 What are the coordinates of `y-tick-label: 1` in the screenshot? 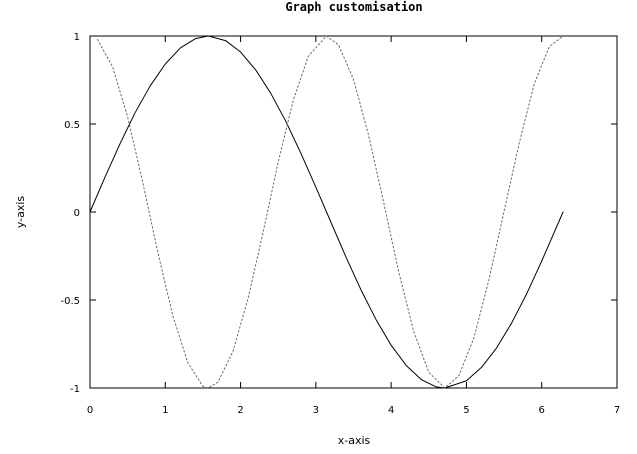 It's located at (77, 37).